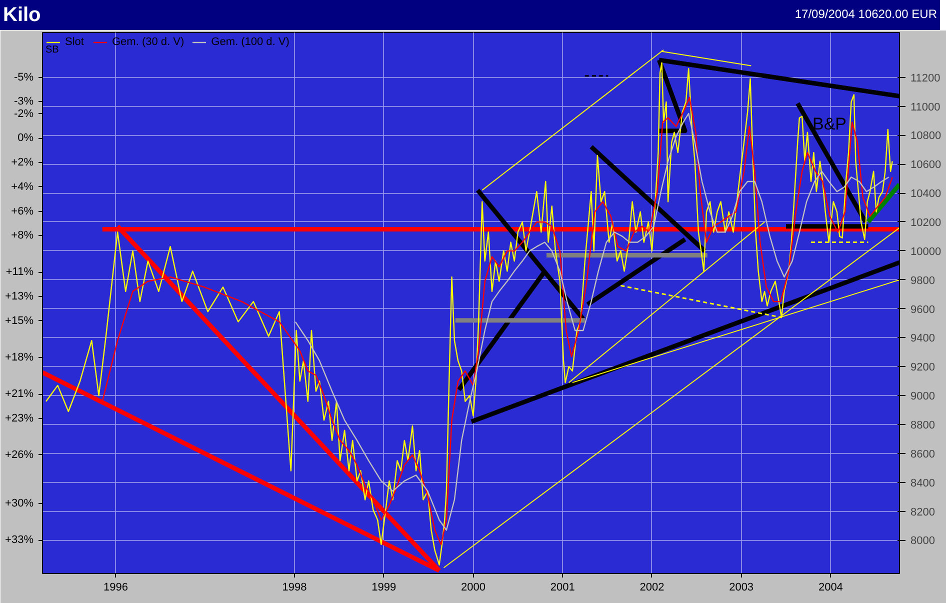  Describe the element at coordinates (926, 222) in the screenshot. I see `y-tick-label: 10200` at that location.